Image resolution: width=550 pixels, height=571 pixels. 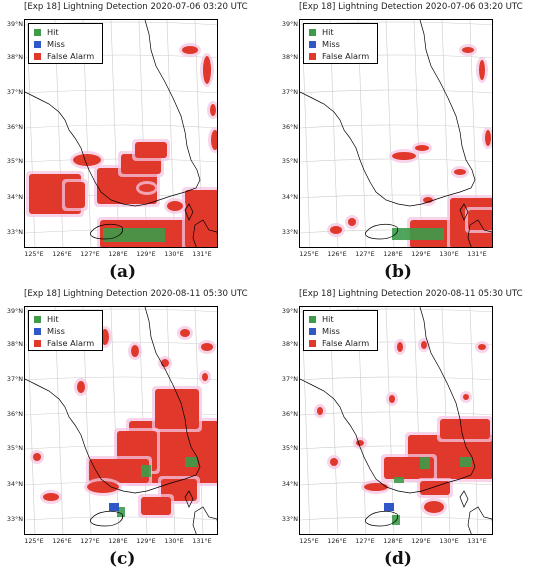 What do you see at coordinates (477, 541) in the screenshot?
I see `lon-label: 131°E` at bounding box center [477, 541].